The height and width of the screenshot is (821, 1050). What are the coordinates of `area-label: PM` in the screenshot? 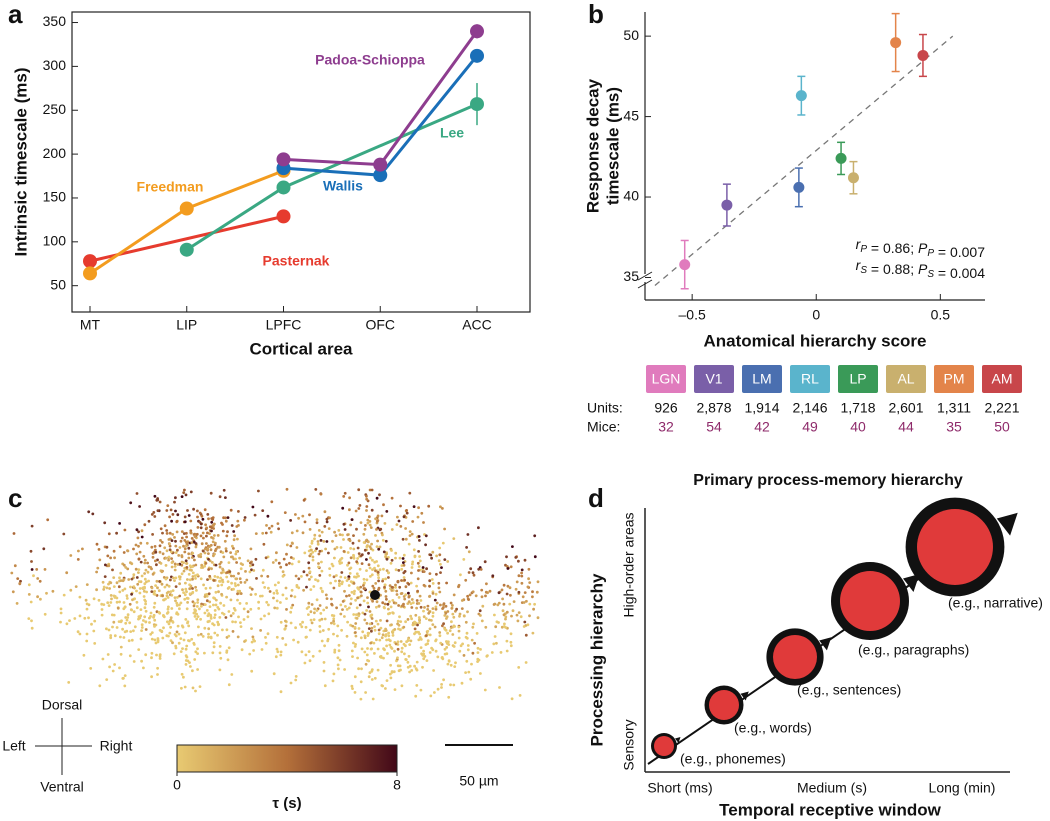 It's located at (954, 379).